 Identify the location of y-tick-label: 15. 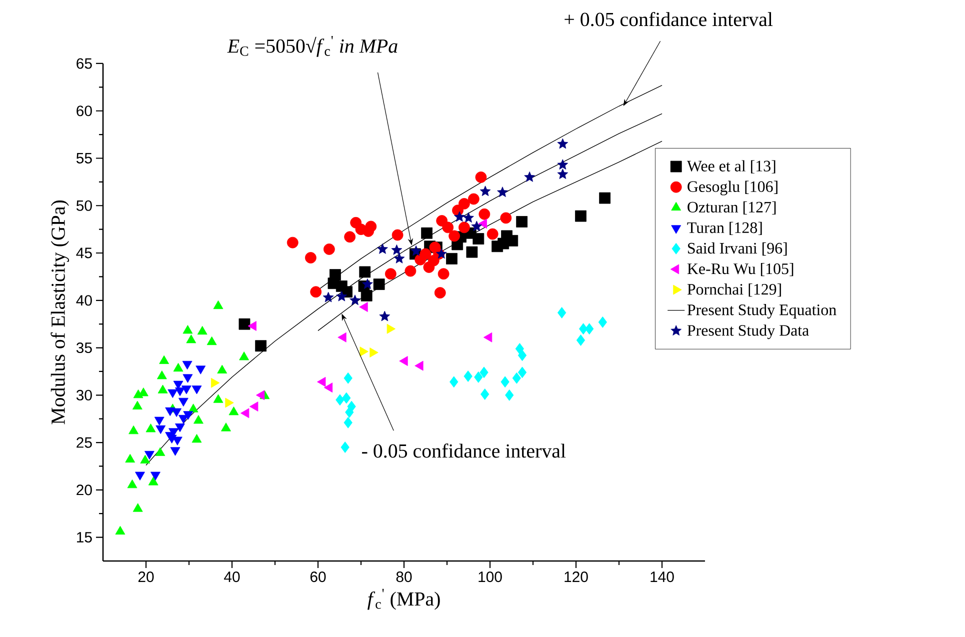
(84, 537).